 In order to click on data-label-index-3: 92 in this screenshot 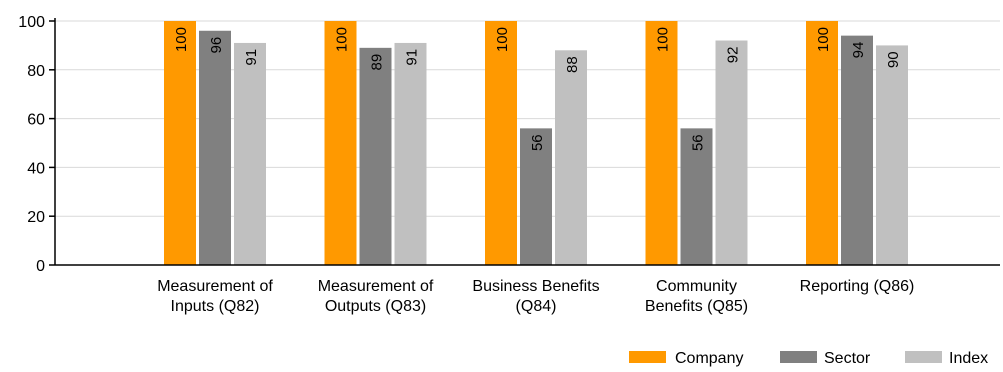, I will do `click(733, 55)`.